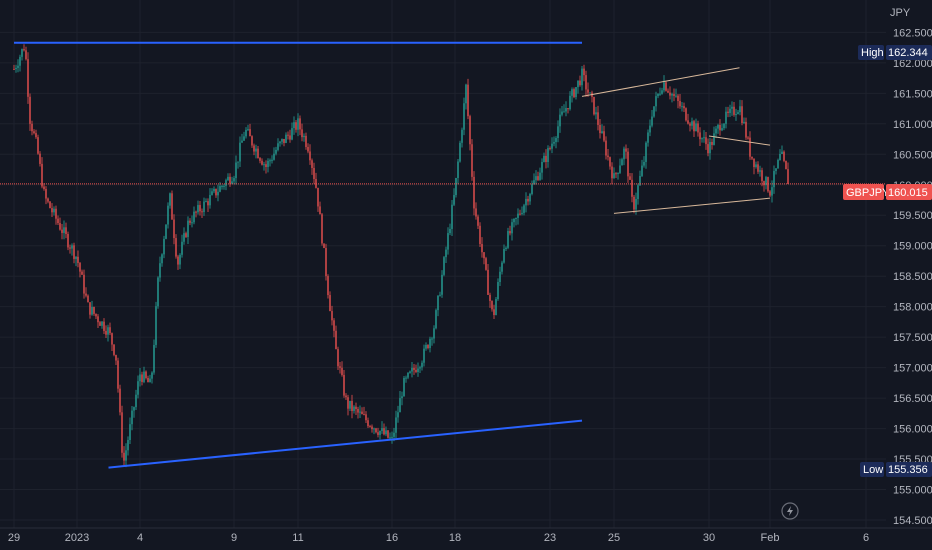 The height and width of the screenshot is (550, 932). I want to click on high-badge: High 162.344, so click(895, 52).